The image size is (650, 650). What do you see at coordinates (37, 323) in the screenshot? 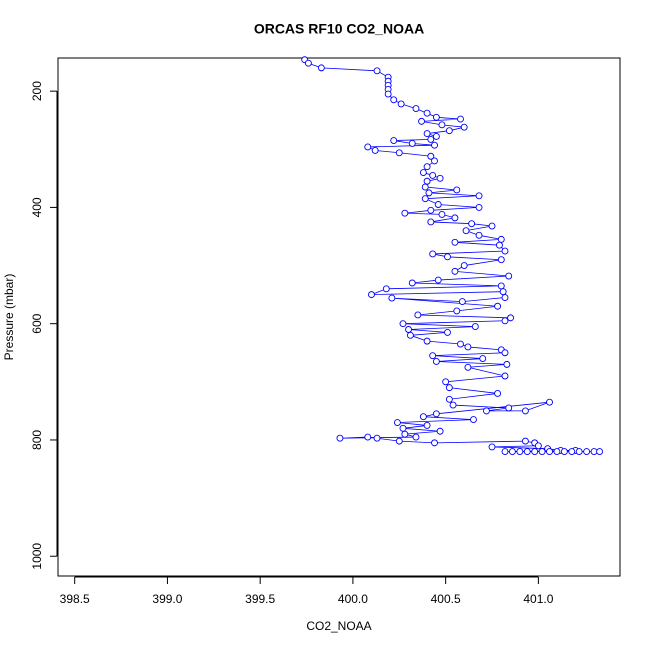
I see `y-tick-label: 600` at bounding box center [37, 323].